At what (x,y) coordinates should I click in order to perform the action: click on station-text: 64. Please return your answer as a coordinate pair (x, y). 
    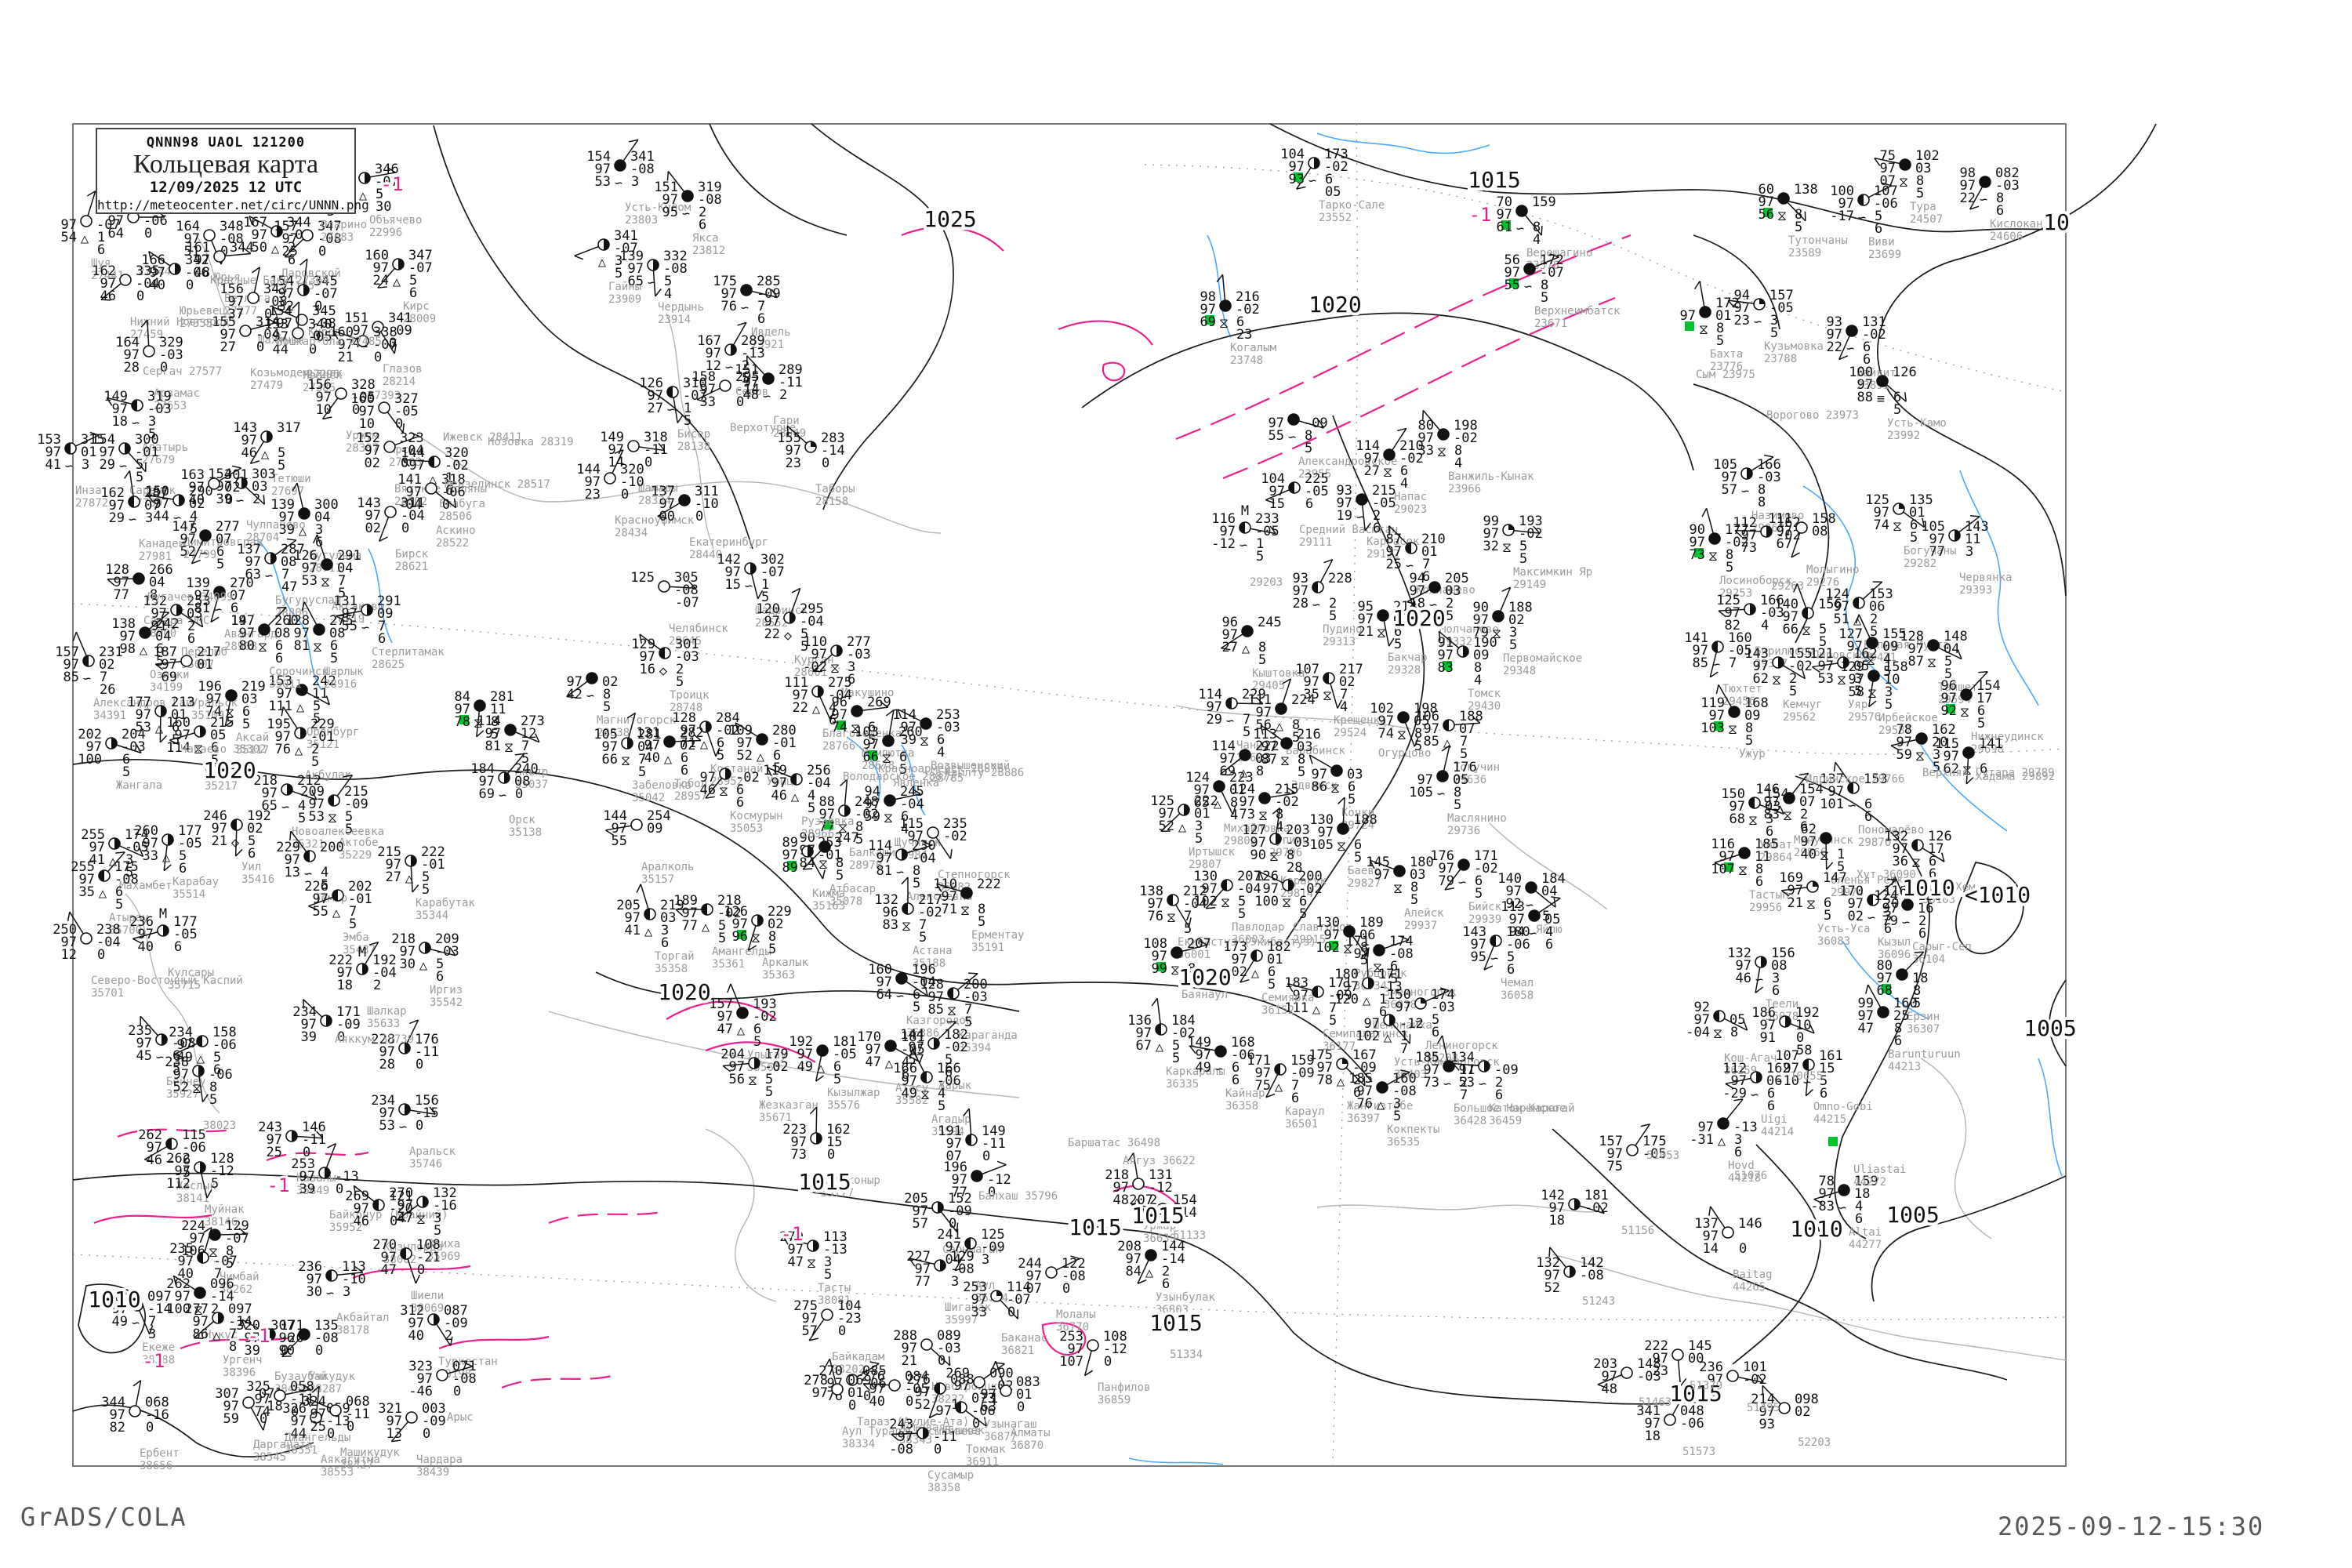
    Looking at the image, I should click on (116, 233).